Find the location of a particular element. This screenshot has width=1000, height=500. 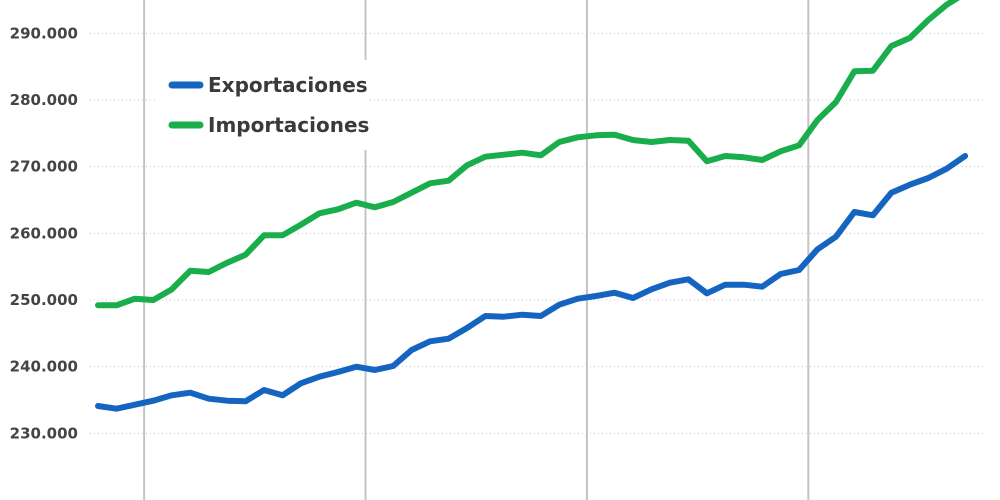

y-tick-label: 240.000 is located at coordinates (44, 367).